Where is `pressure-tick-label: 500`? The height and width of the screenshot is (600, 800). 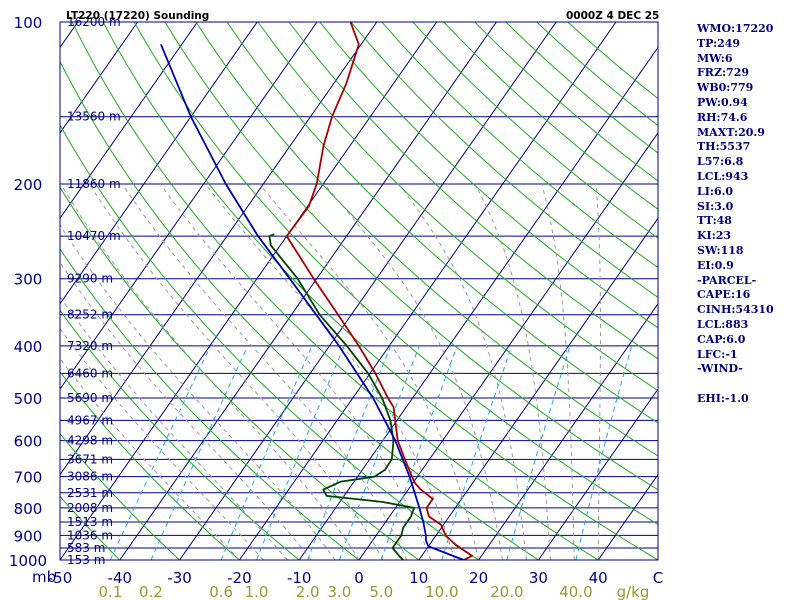 pressure-tick-label: 500 is located at coordinates (28, 399).